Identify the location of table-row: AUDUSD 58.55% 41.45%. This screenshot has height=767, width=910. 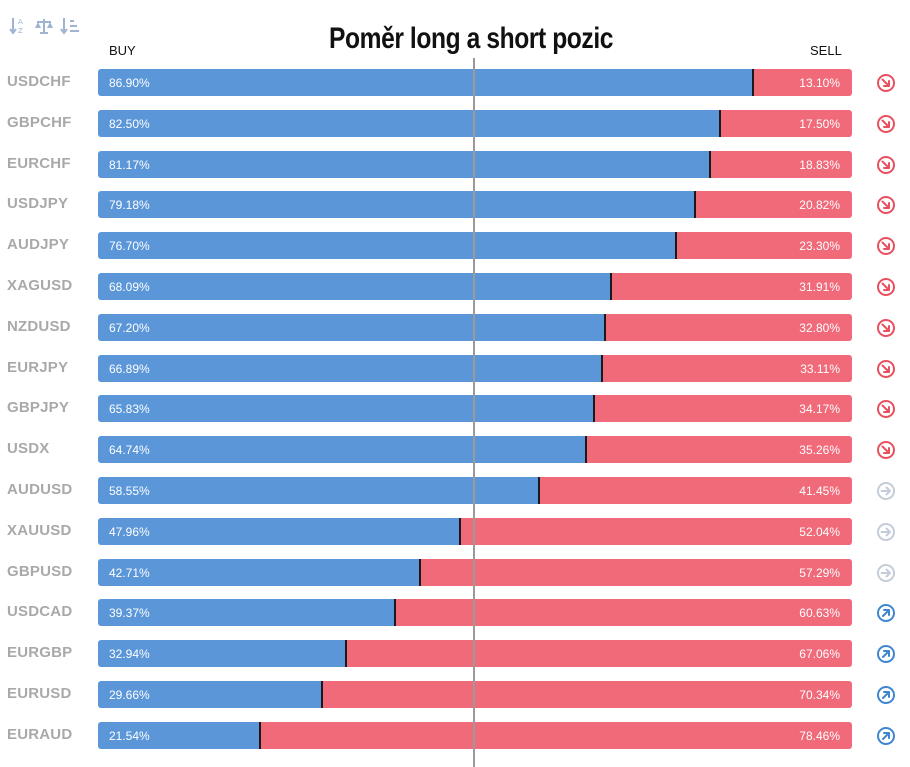
(455, 490).